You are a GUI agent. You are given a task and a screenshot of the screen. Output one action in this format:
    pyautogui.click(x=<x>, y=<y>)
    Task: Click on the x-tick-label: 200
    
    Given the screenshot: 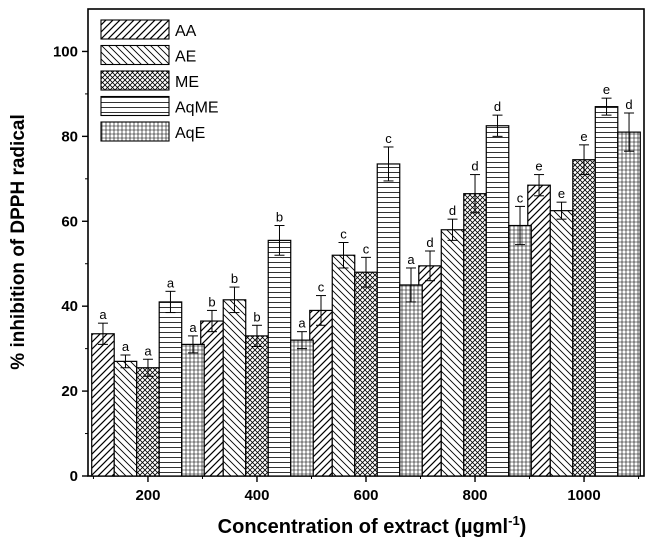 What is the action you would take?
    pyautogui.click(x=147, y=495)
    